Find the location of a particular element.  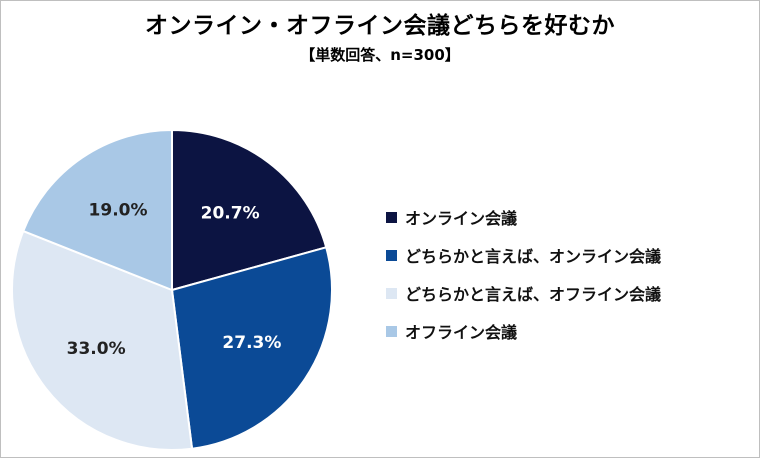

slice-label-rather-offline: 33.0% is located at coordinates (96, 349).